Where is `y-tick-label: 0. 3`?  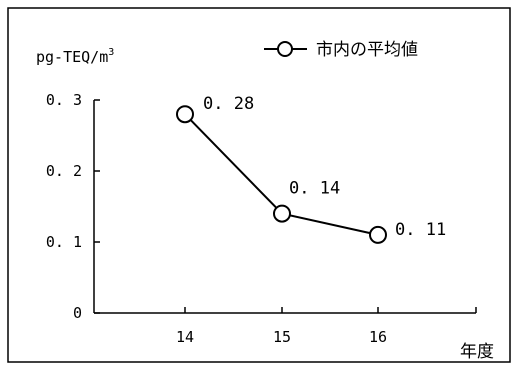 y-tick-label: 0. 3 is located at coordinates (64, 100).